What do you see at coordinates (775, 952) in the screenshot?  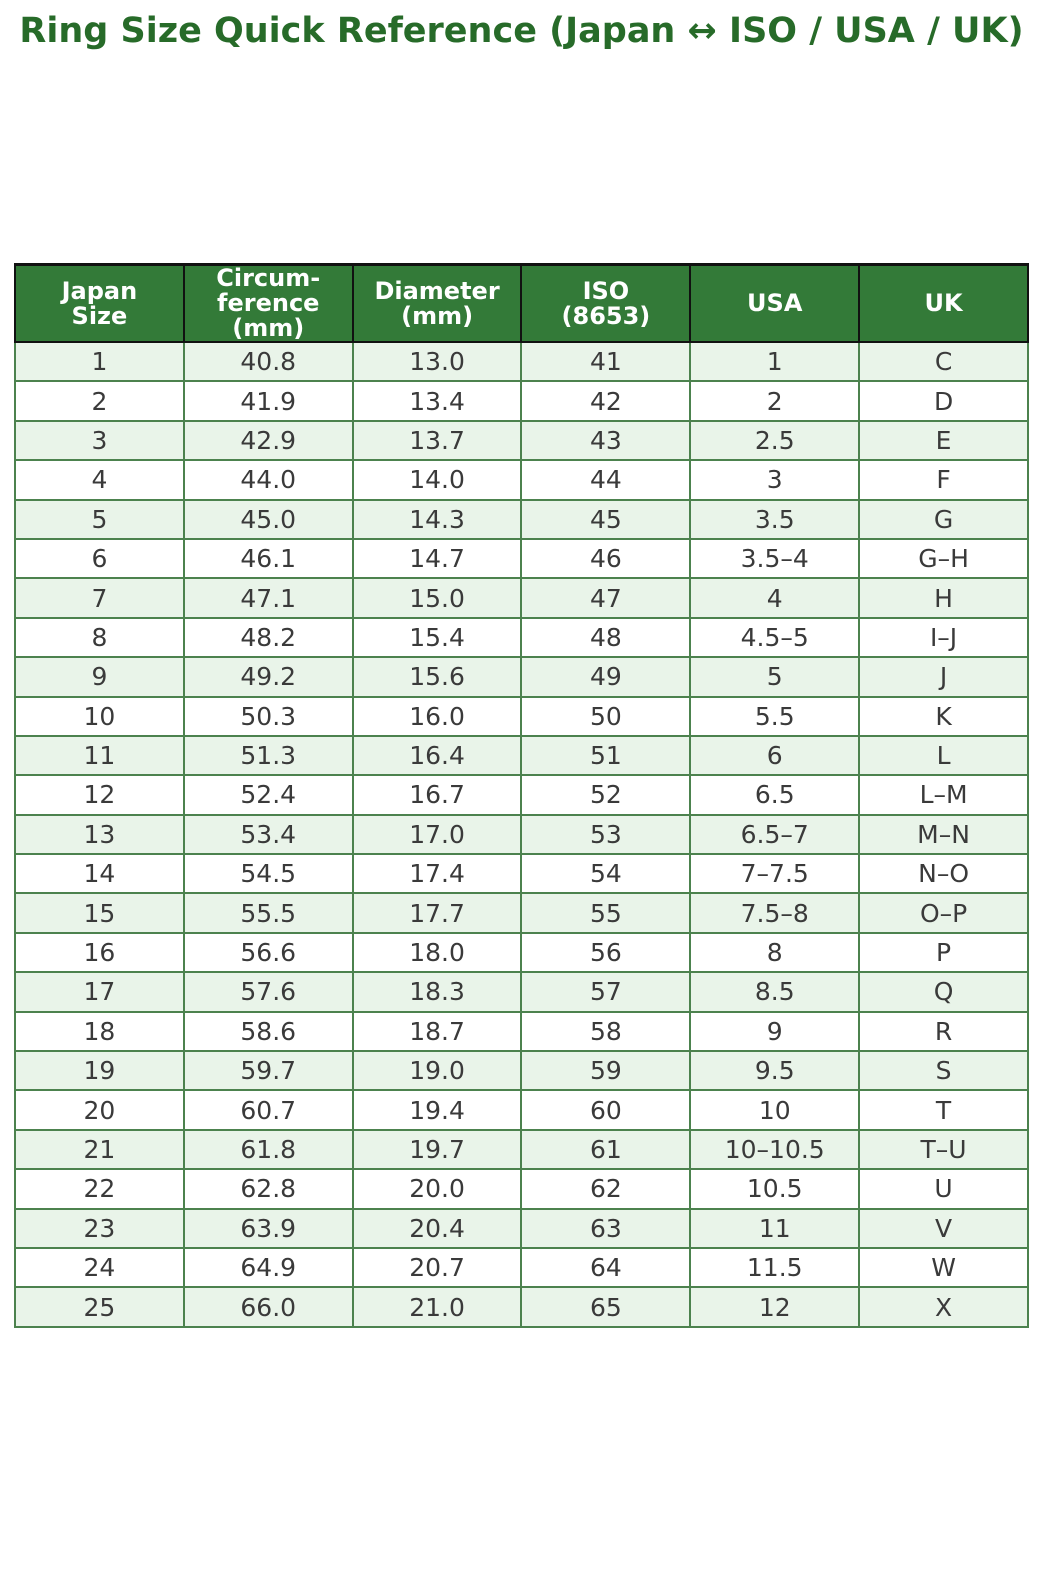 I see `cell-usa: 8` at bounding box center [775, 952].